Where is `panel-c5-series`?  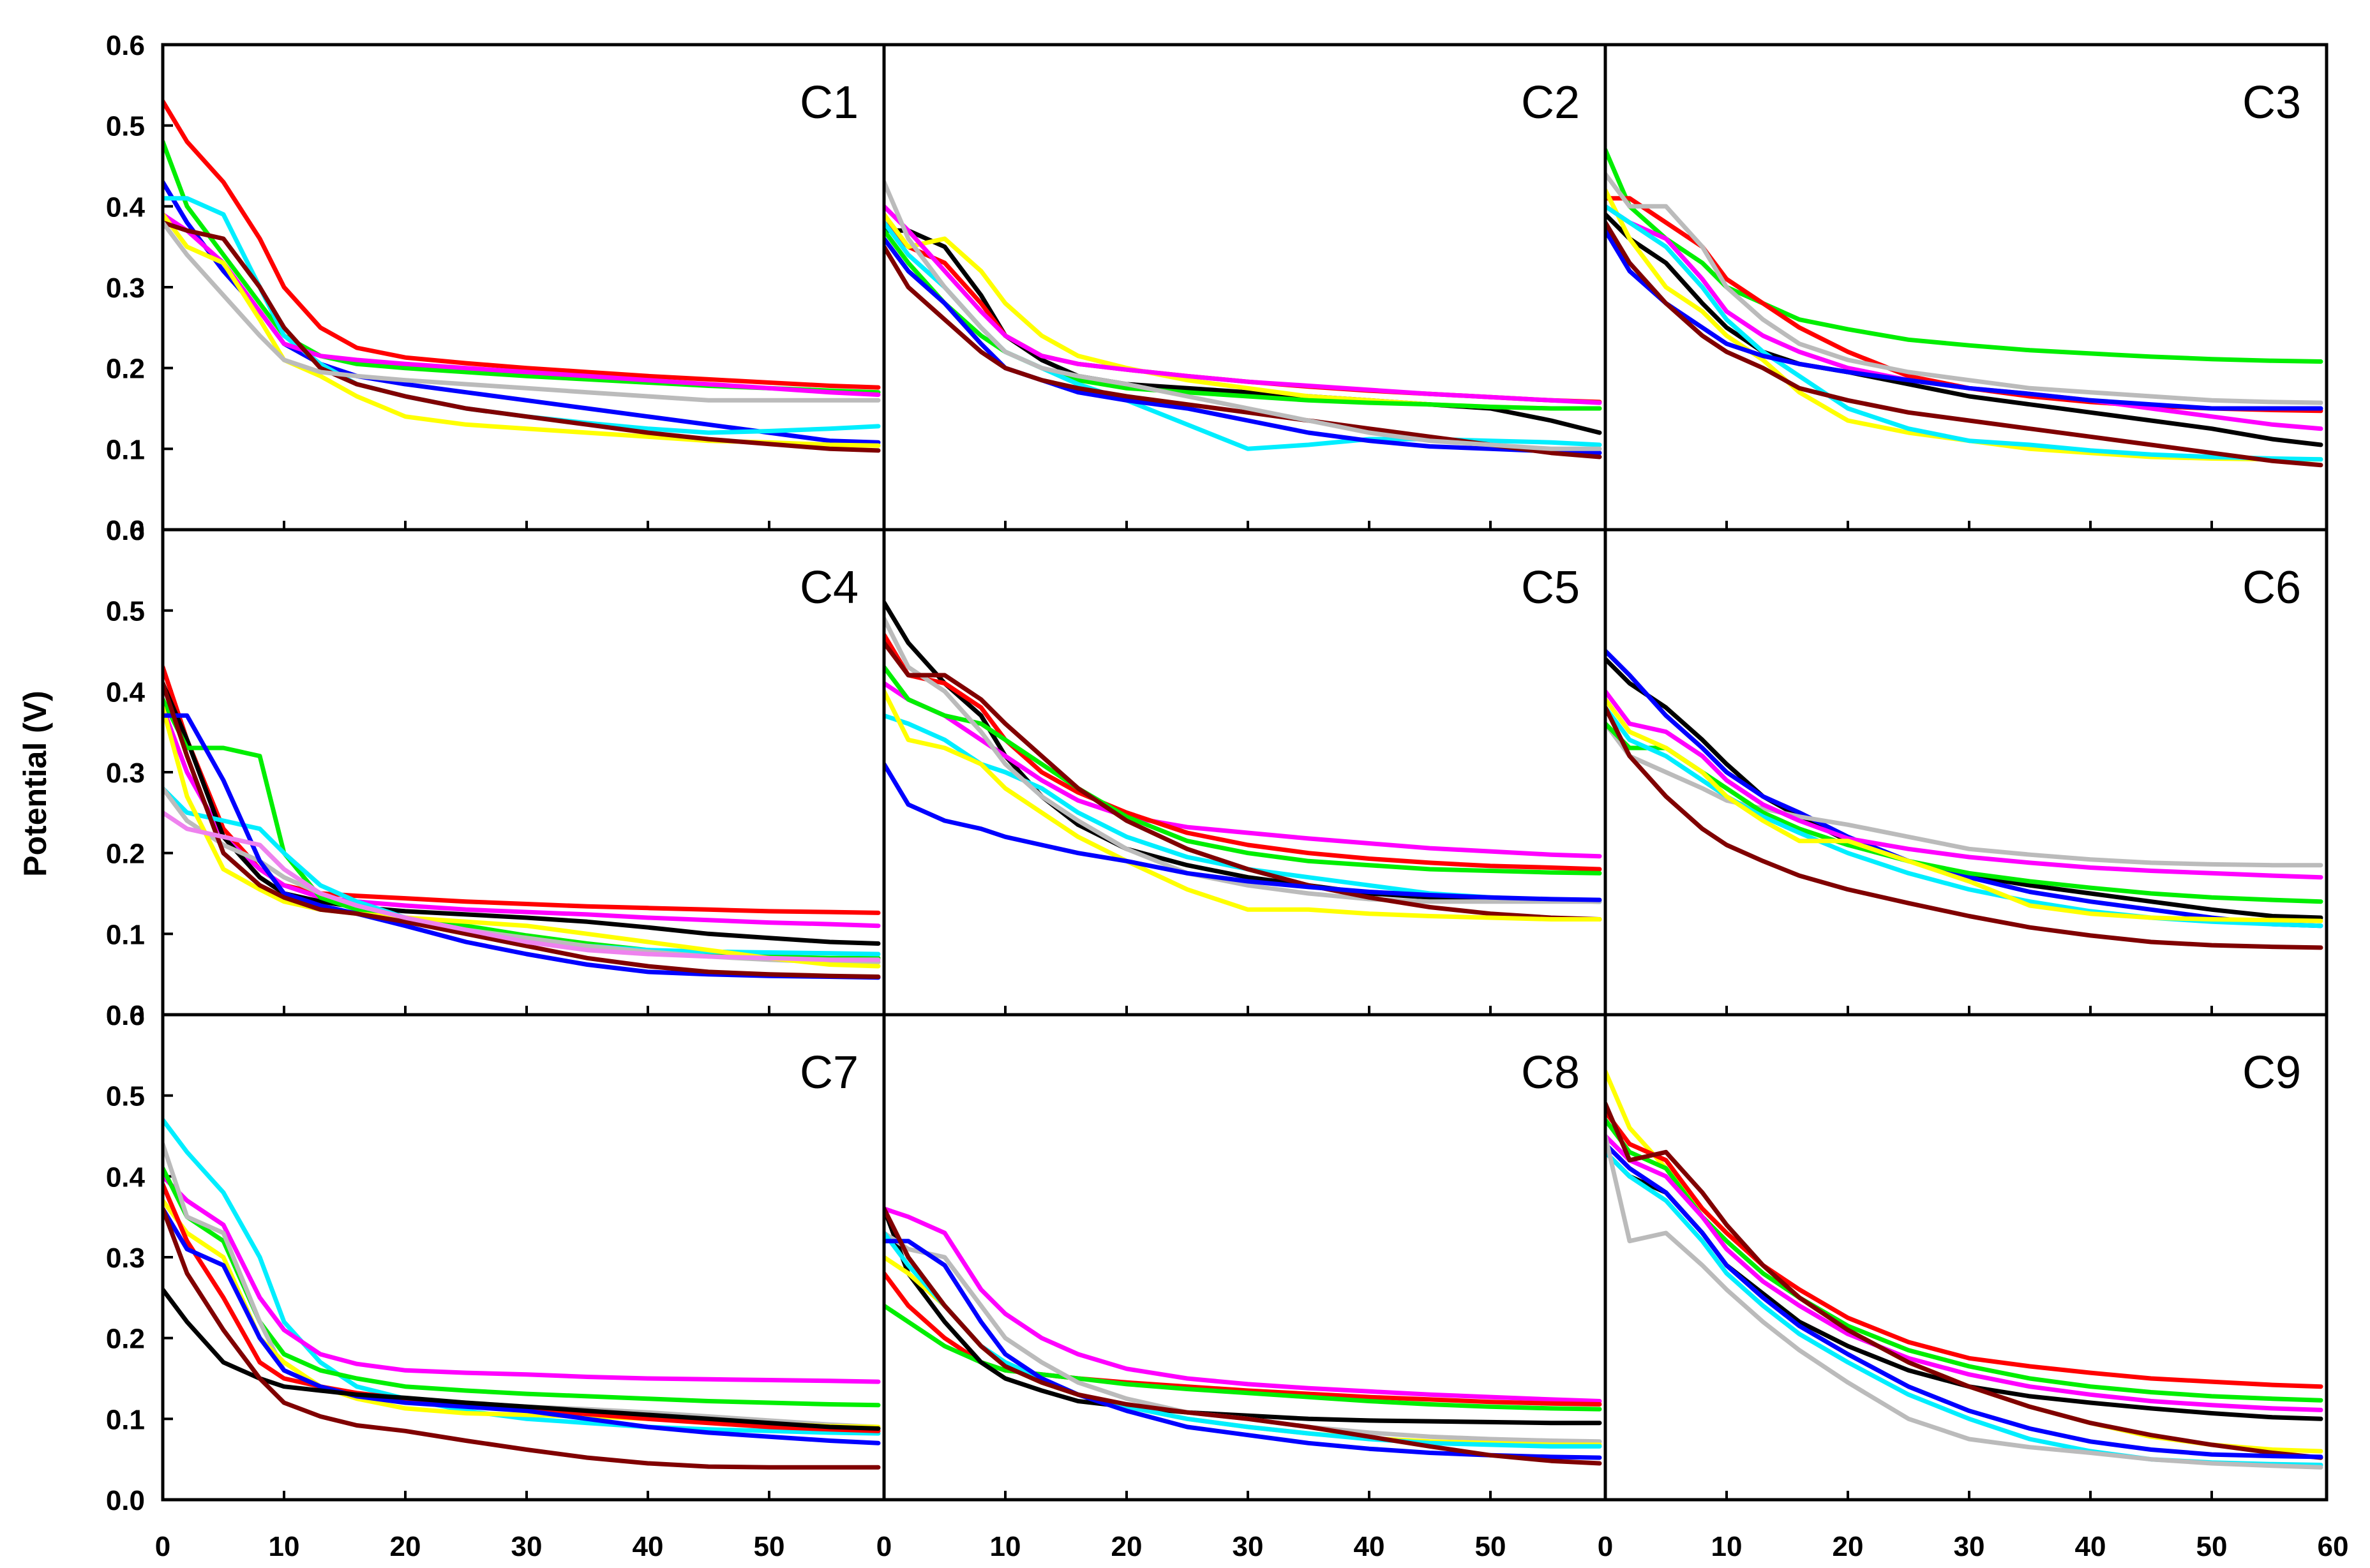
panel-c5-series is located at coordinates (1243, 761).